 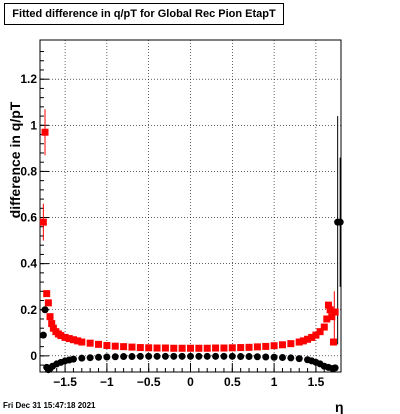 I want to click on x-tick-label: 0.5, so click(x=232, y=382).